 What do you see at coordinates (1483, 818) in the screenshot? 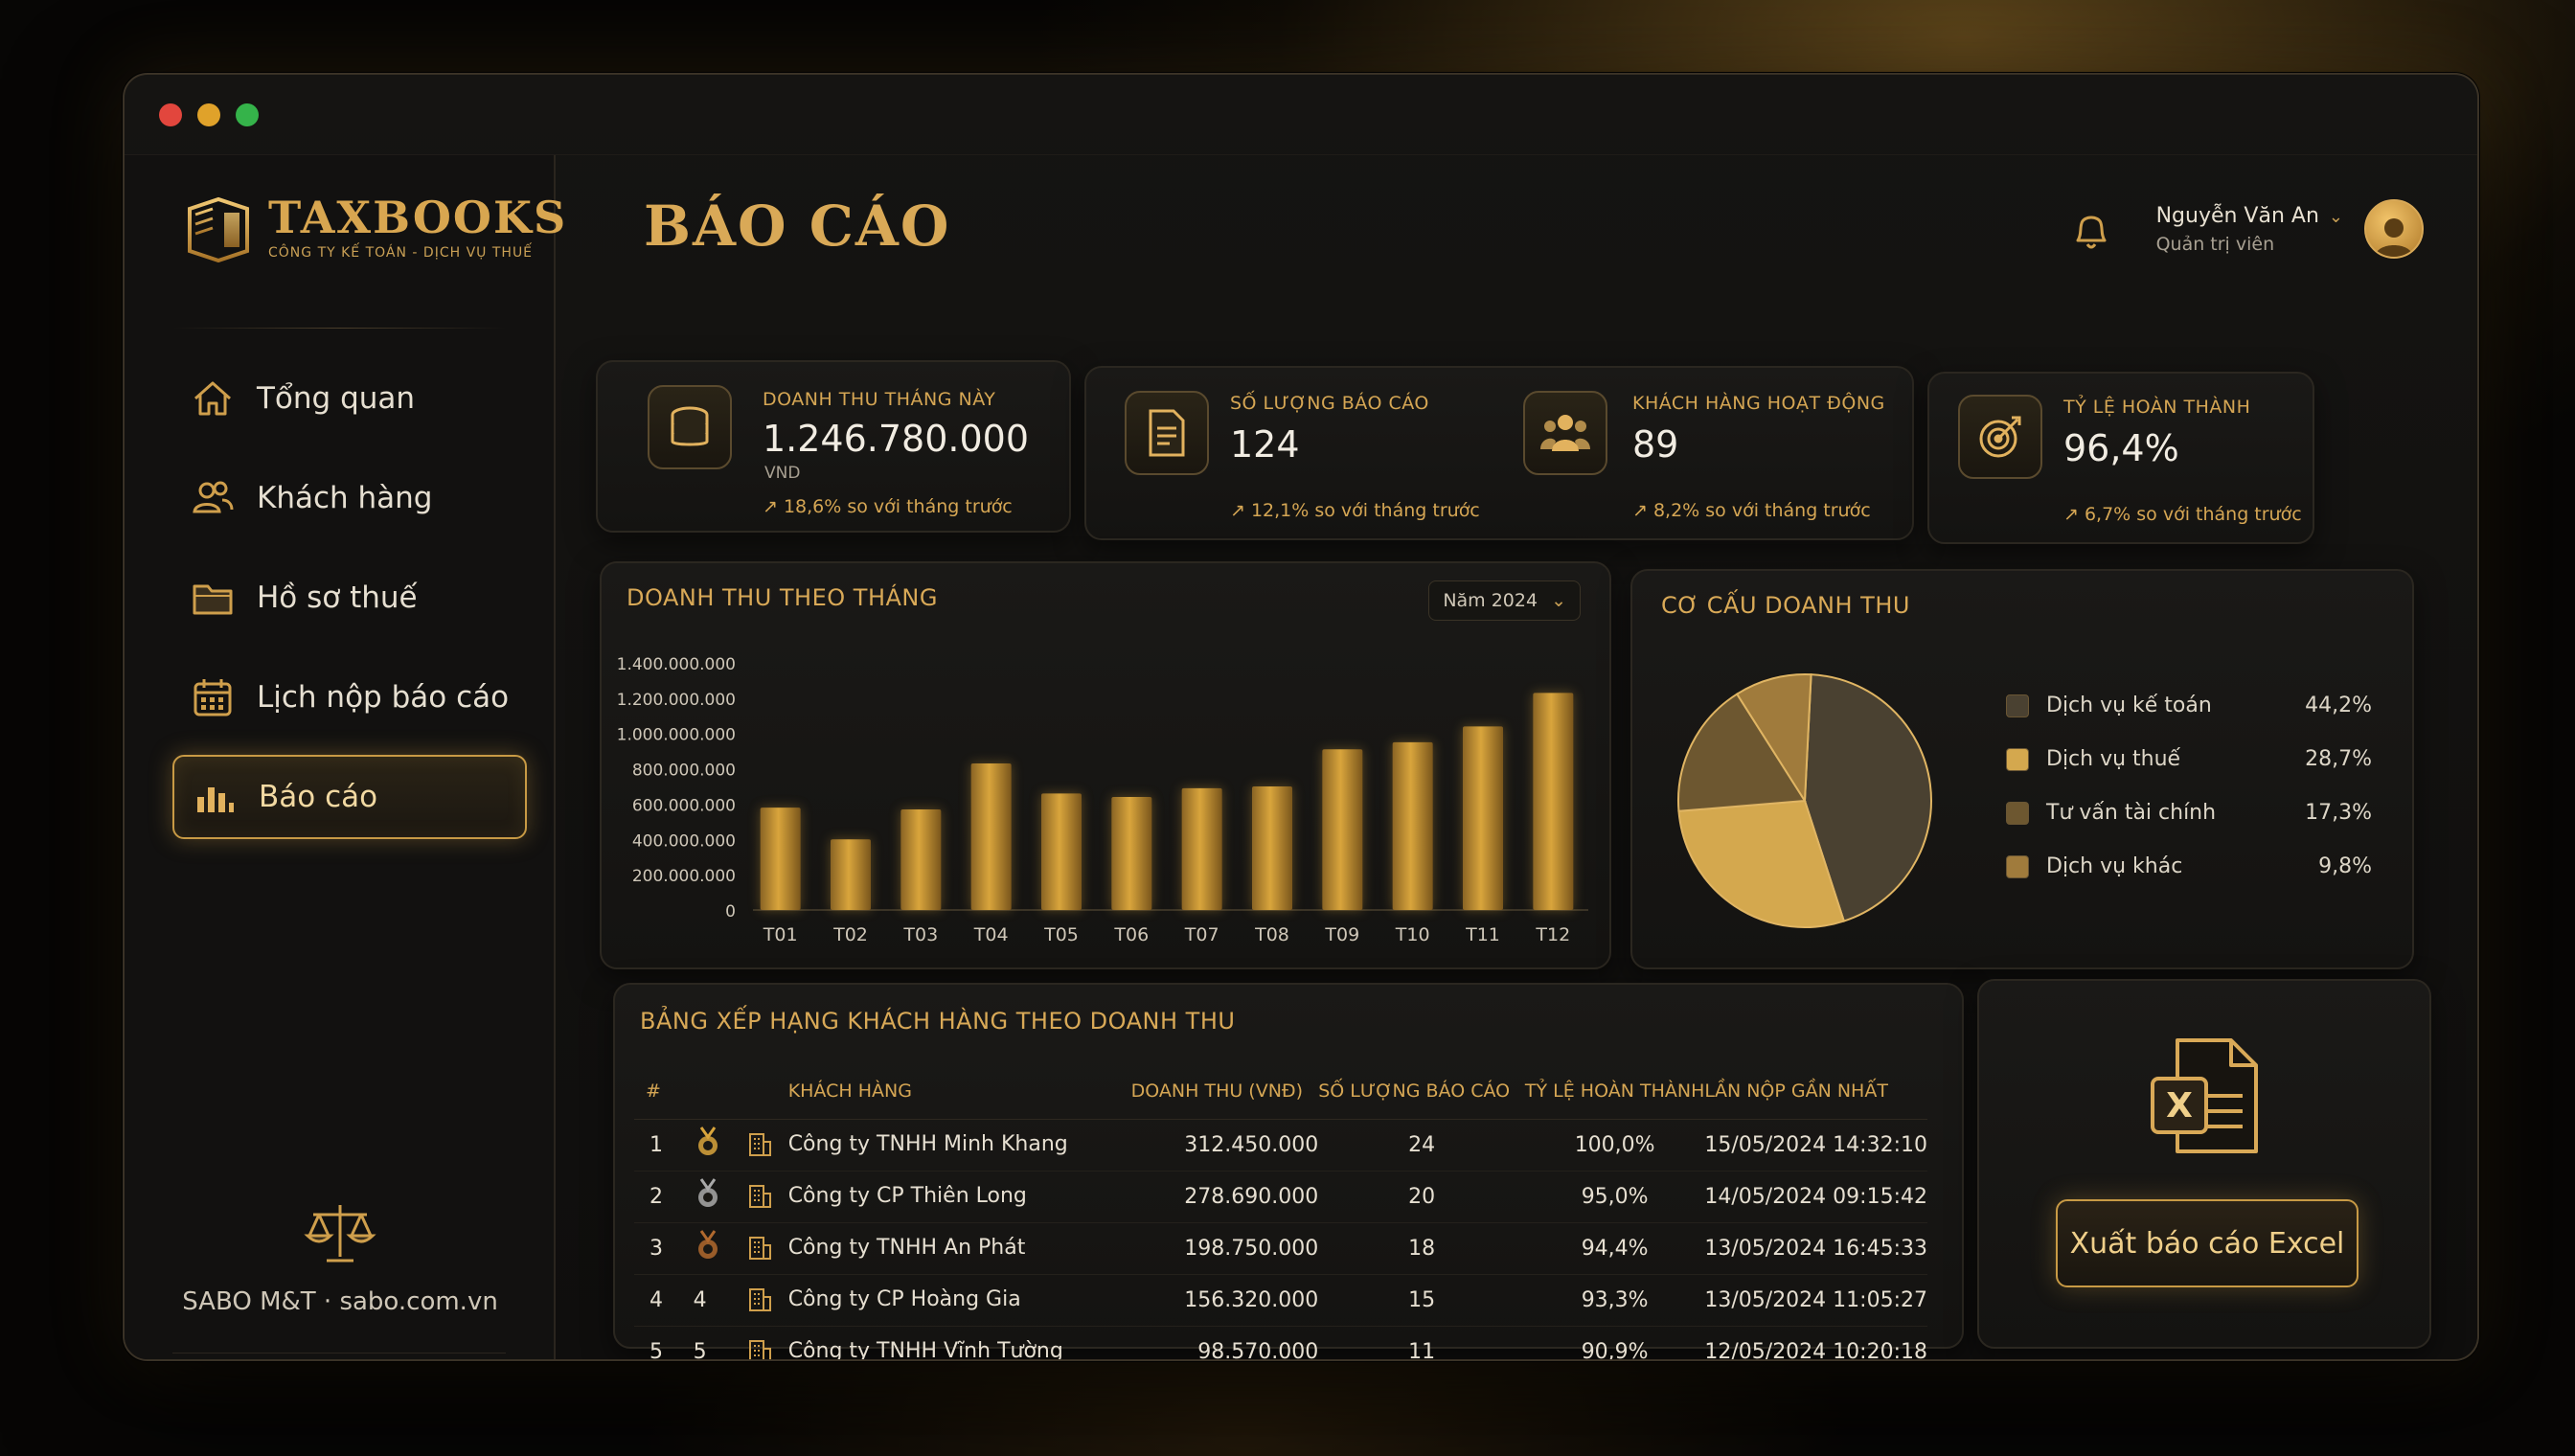
I see `bar-T11` at bounding box center [1483, 818].